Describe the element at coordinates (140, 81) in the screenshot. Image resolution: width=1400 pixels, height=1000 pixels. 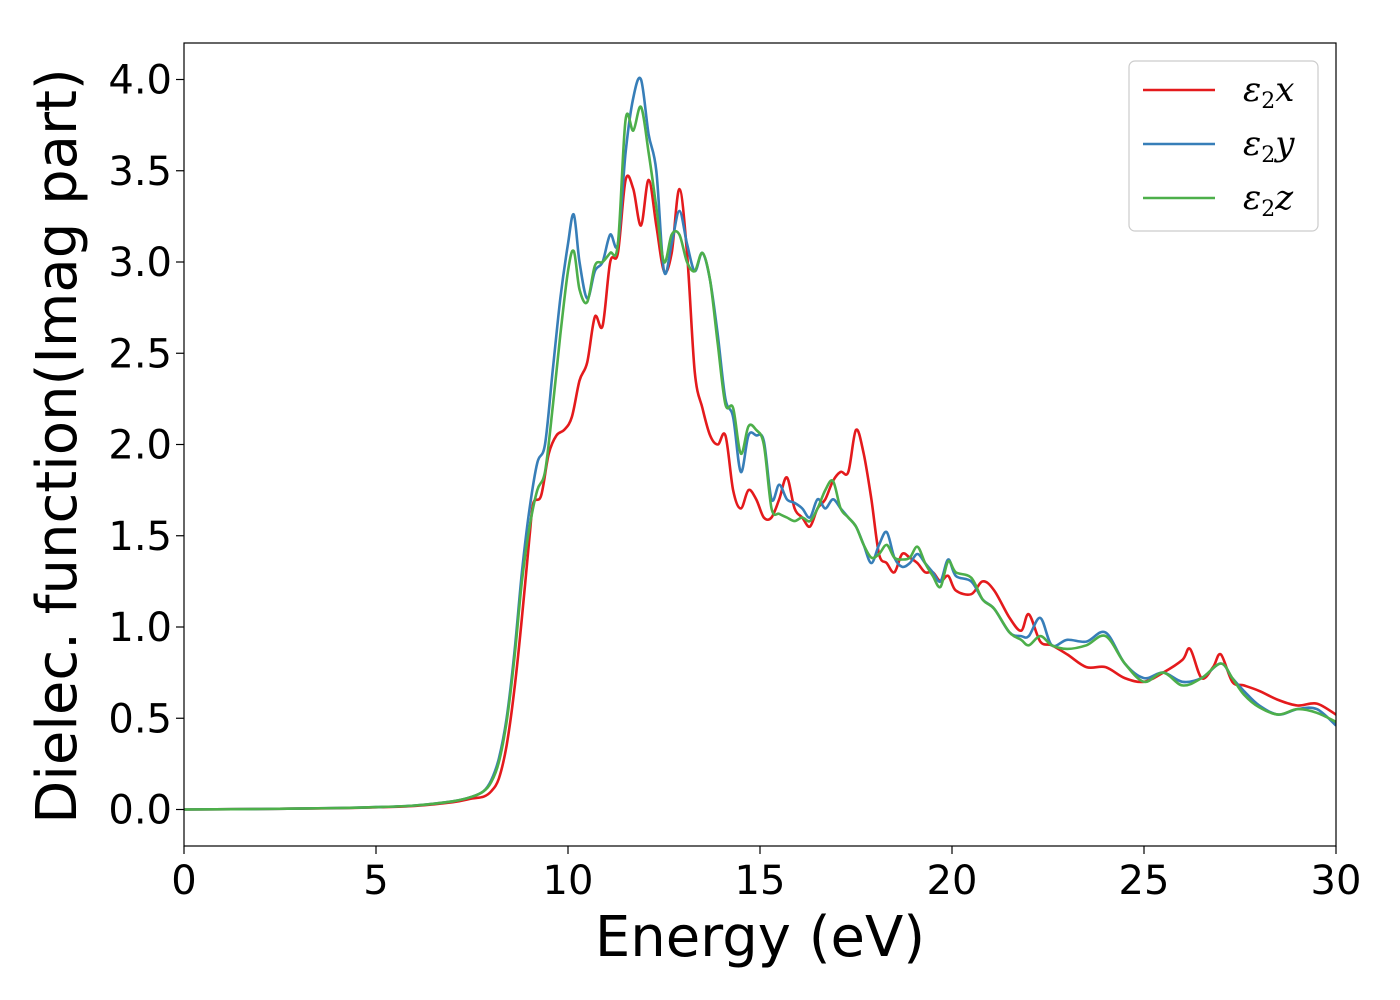
I see `y-tick-label: 4.0` at that location.